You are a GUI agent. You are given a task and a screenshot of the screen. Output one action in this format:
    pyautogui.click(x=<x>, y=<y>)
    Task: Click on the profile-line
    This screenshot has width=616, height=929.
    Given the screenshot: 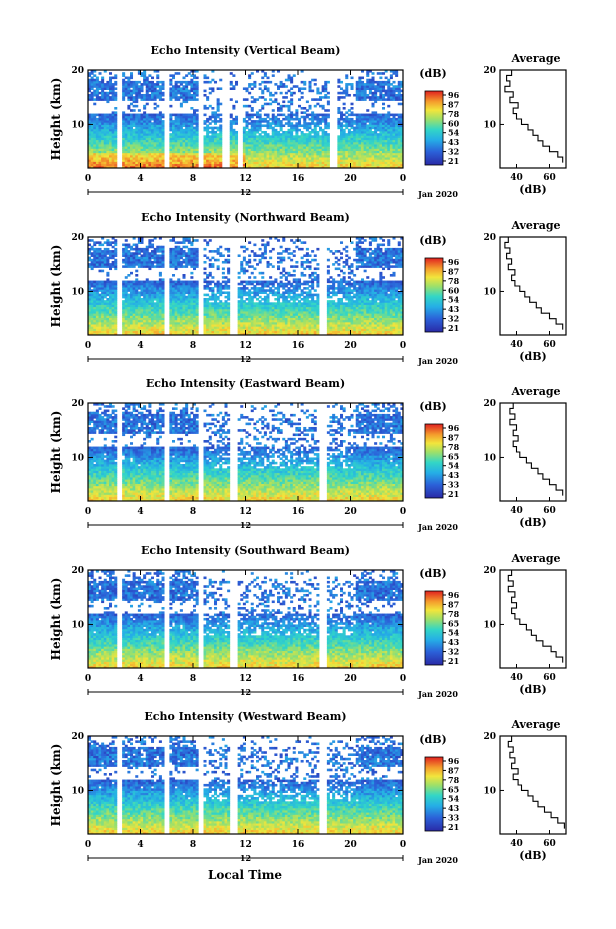 What is the action you would take?
    pyautogui.click(x=534, y=116)
    